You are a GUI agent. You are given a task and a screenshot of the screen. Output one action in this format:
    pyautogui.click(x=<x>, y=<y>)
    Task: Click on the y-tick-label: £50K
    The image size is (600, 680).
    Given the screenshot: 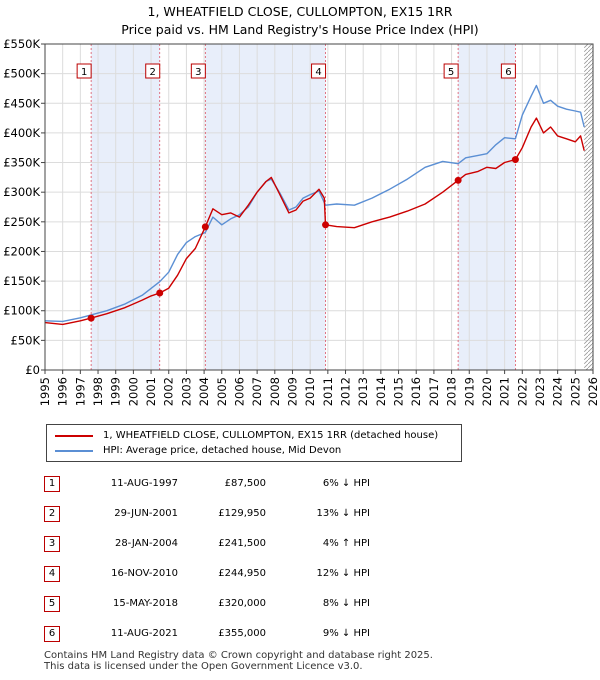 What is the action you would take?
    pyautogui.click(x=26, y=340)
    